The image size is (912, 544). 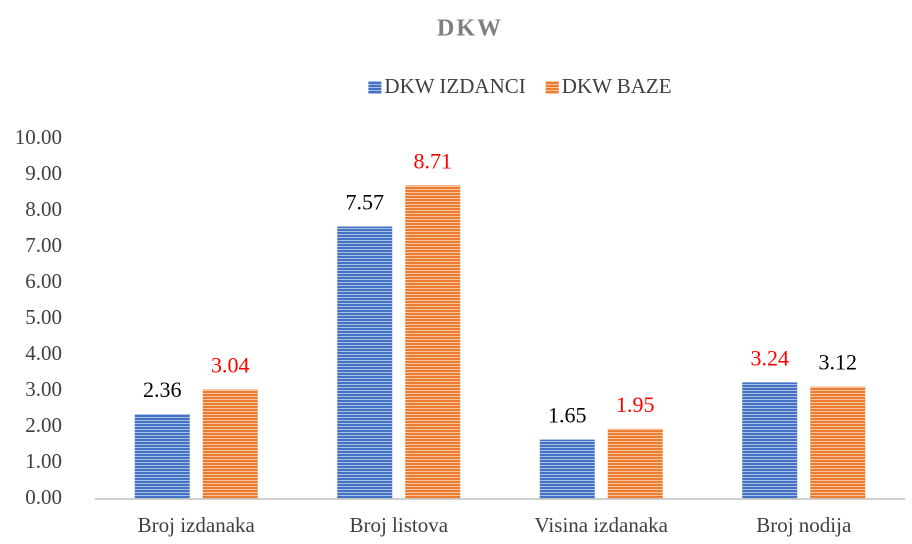 I want to click on data-label: 3.24, so click(x=770, y=357).